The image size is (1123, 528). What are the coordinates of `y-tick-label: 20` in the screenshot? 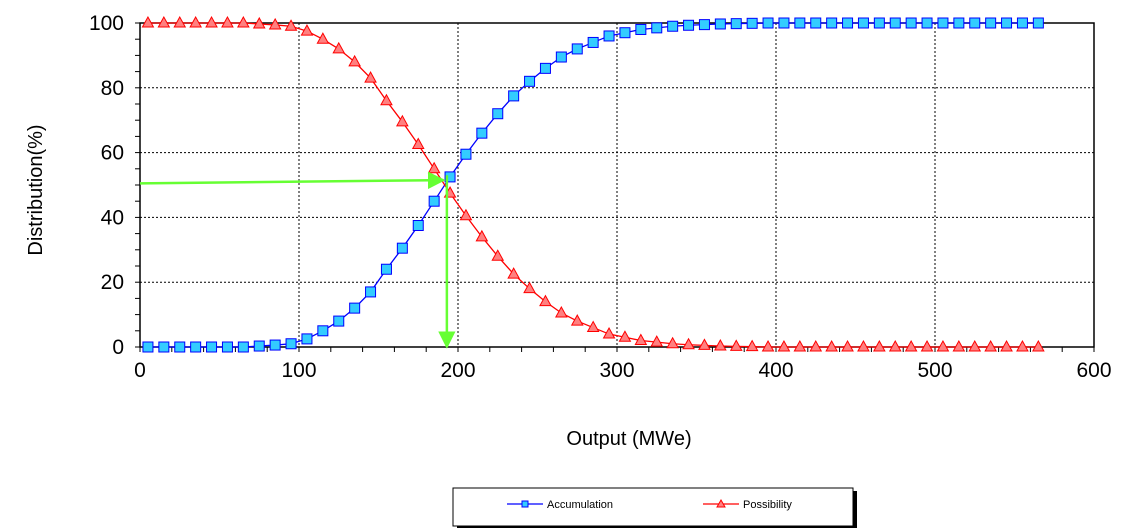 It's located at (112, 282).